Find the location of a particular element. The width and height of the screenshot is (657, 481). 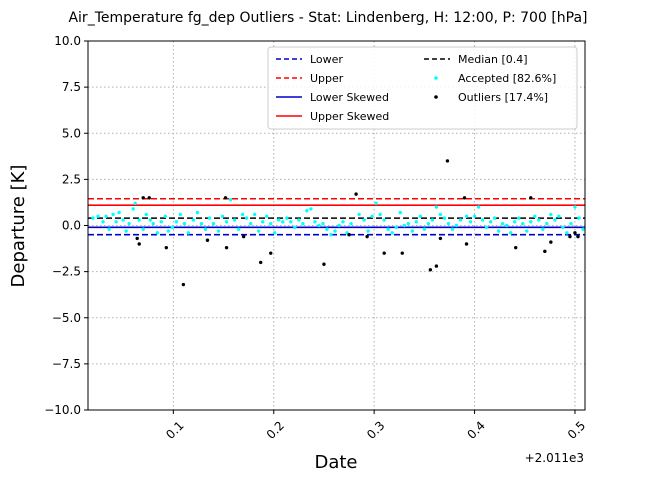

y-tick-label: −5.0 is located at coordinates (66, 318).